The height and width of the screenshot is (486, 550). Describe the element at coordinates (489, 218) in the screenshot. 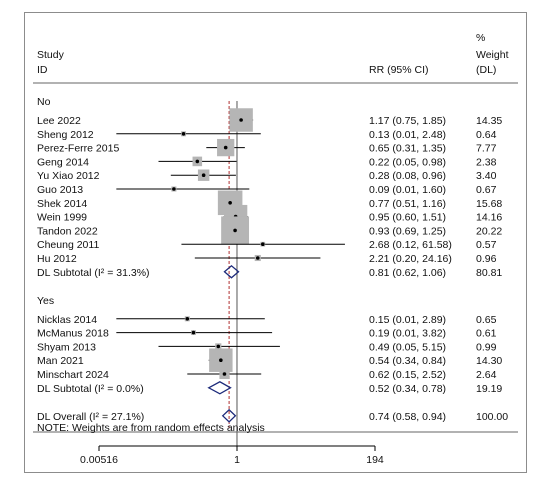

I see `weight-text: 14.16` at that location.